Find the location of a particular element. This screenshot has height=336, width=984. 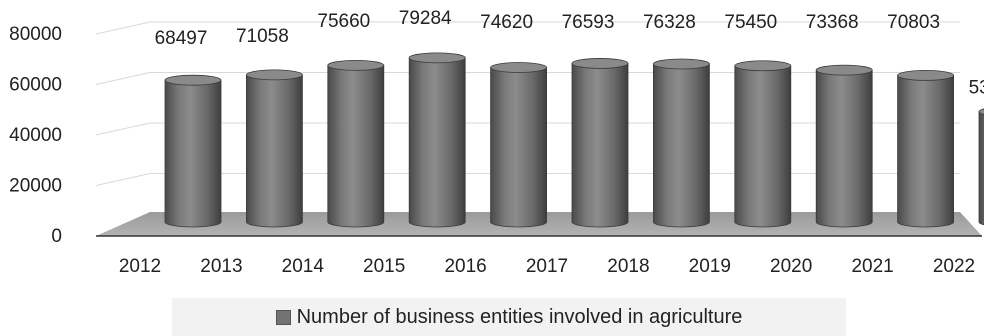

x-tick-label: 2021 is located at coordinates (872, 266).